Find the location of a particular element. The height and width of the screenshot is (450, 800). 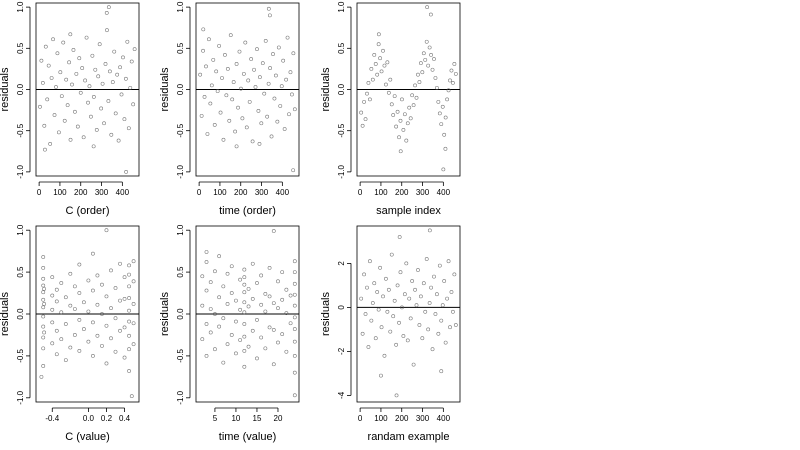

x-tick-label: -0.4 is located at coordinates (52, 418).